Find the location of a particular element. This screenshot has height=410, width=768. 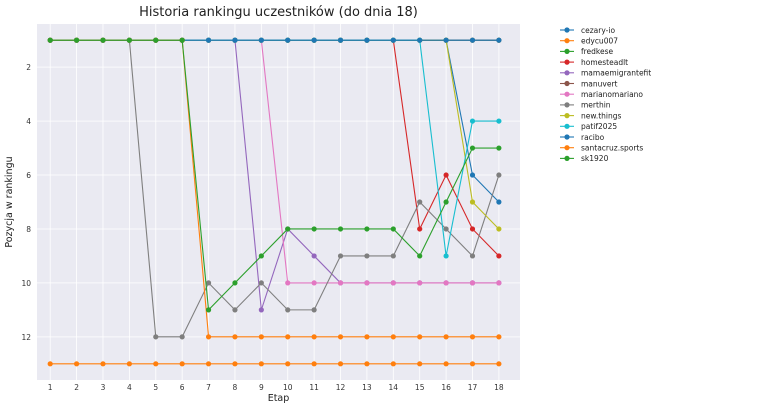

legend-label: new.things is located at coordinates (601, 115).